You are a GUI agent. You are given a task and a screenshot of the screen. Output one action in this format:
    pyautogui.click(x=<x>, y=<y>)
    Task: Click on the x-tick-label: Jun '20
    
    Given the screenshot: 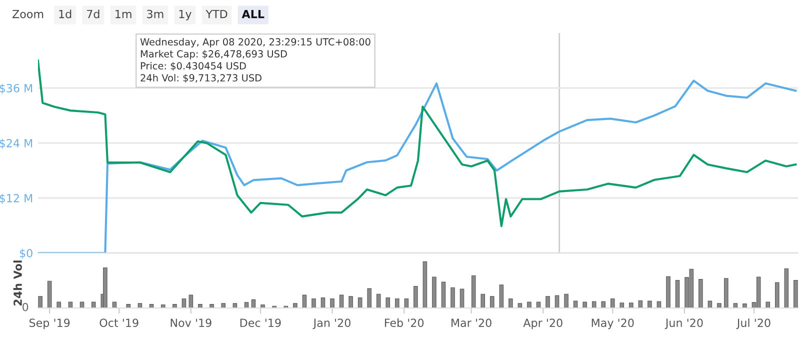 What is the action you would take?
    pyautogui.click(x=683, y=324)
    